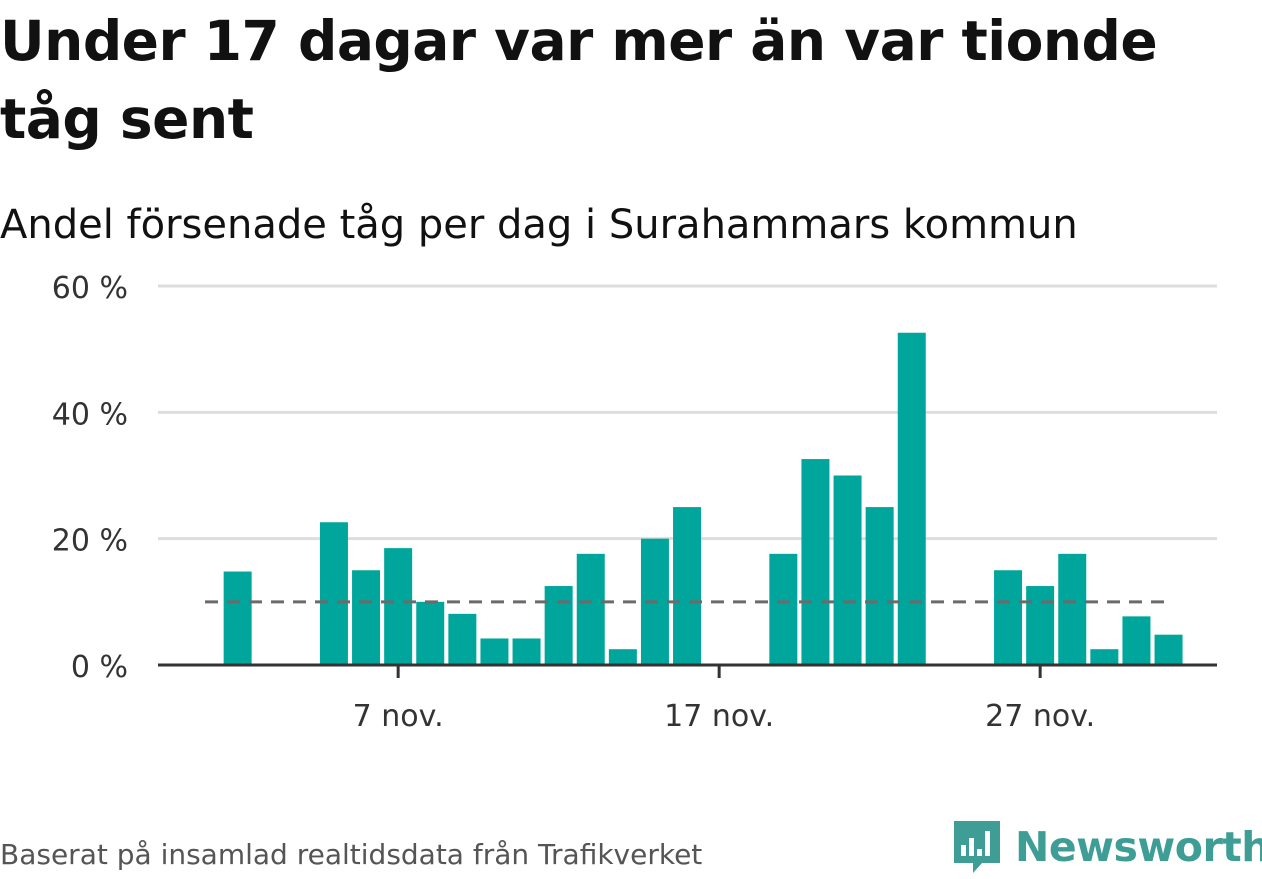 The width and height of the screenshot is (1262, 879). I want to click on y-axis-tick-labels: 0 % 20 % 40 % 60 %, so click(90, 478).